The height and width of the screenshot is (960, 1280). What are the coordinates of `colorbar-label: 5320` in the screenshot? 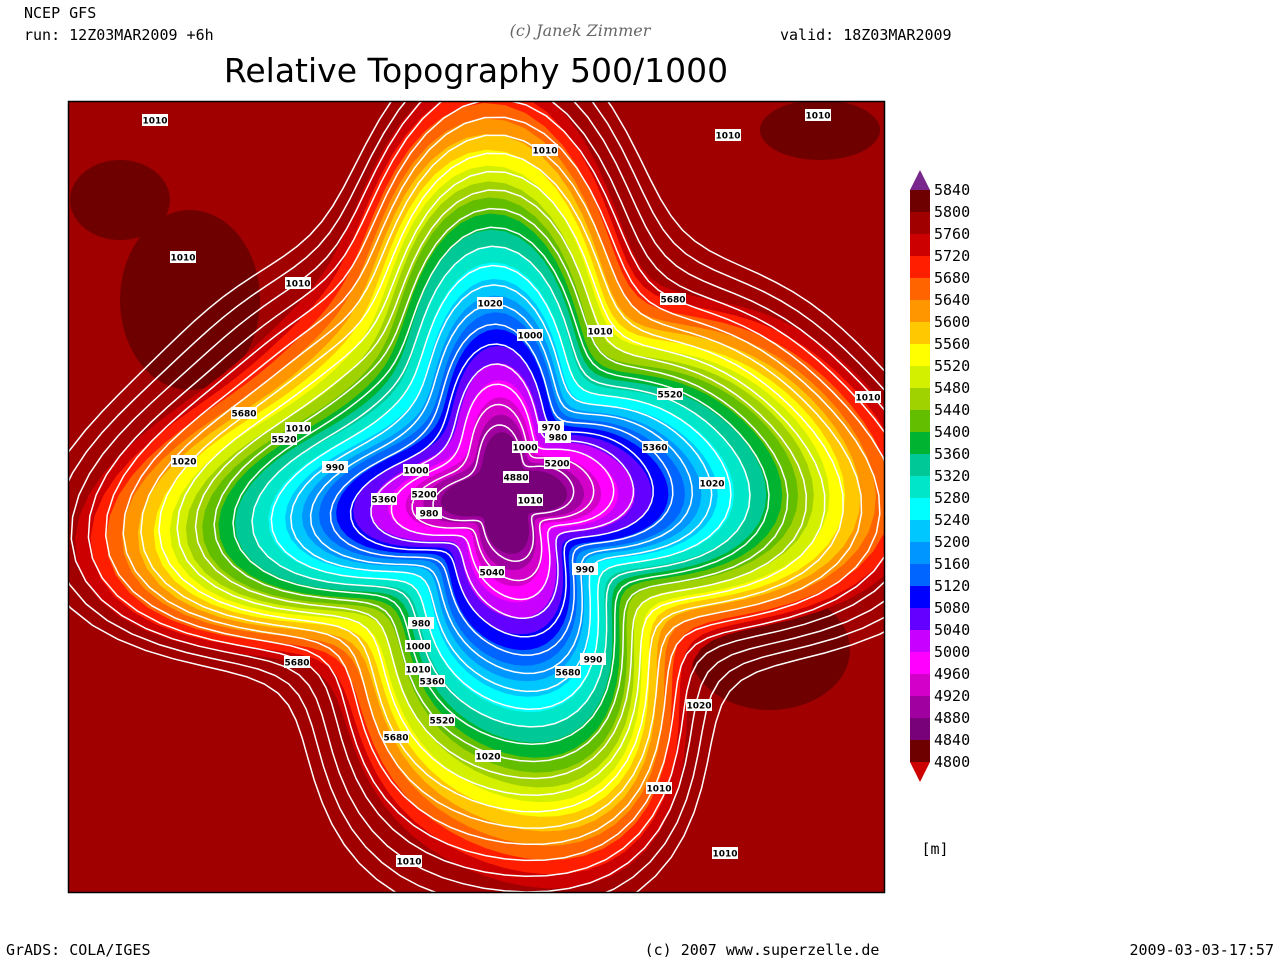 It's located at (952, 476).